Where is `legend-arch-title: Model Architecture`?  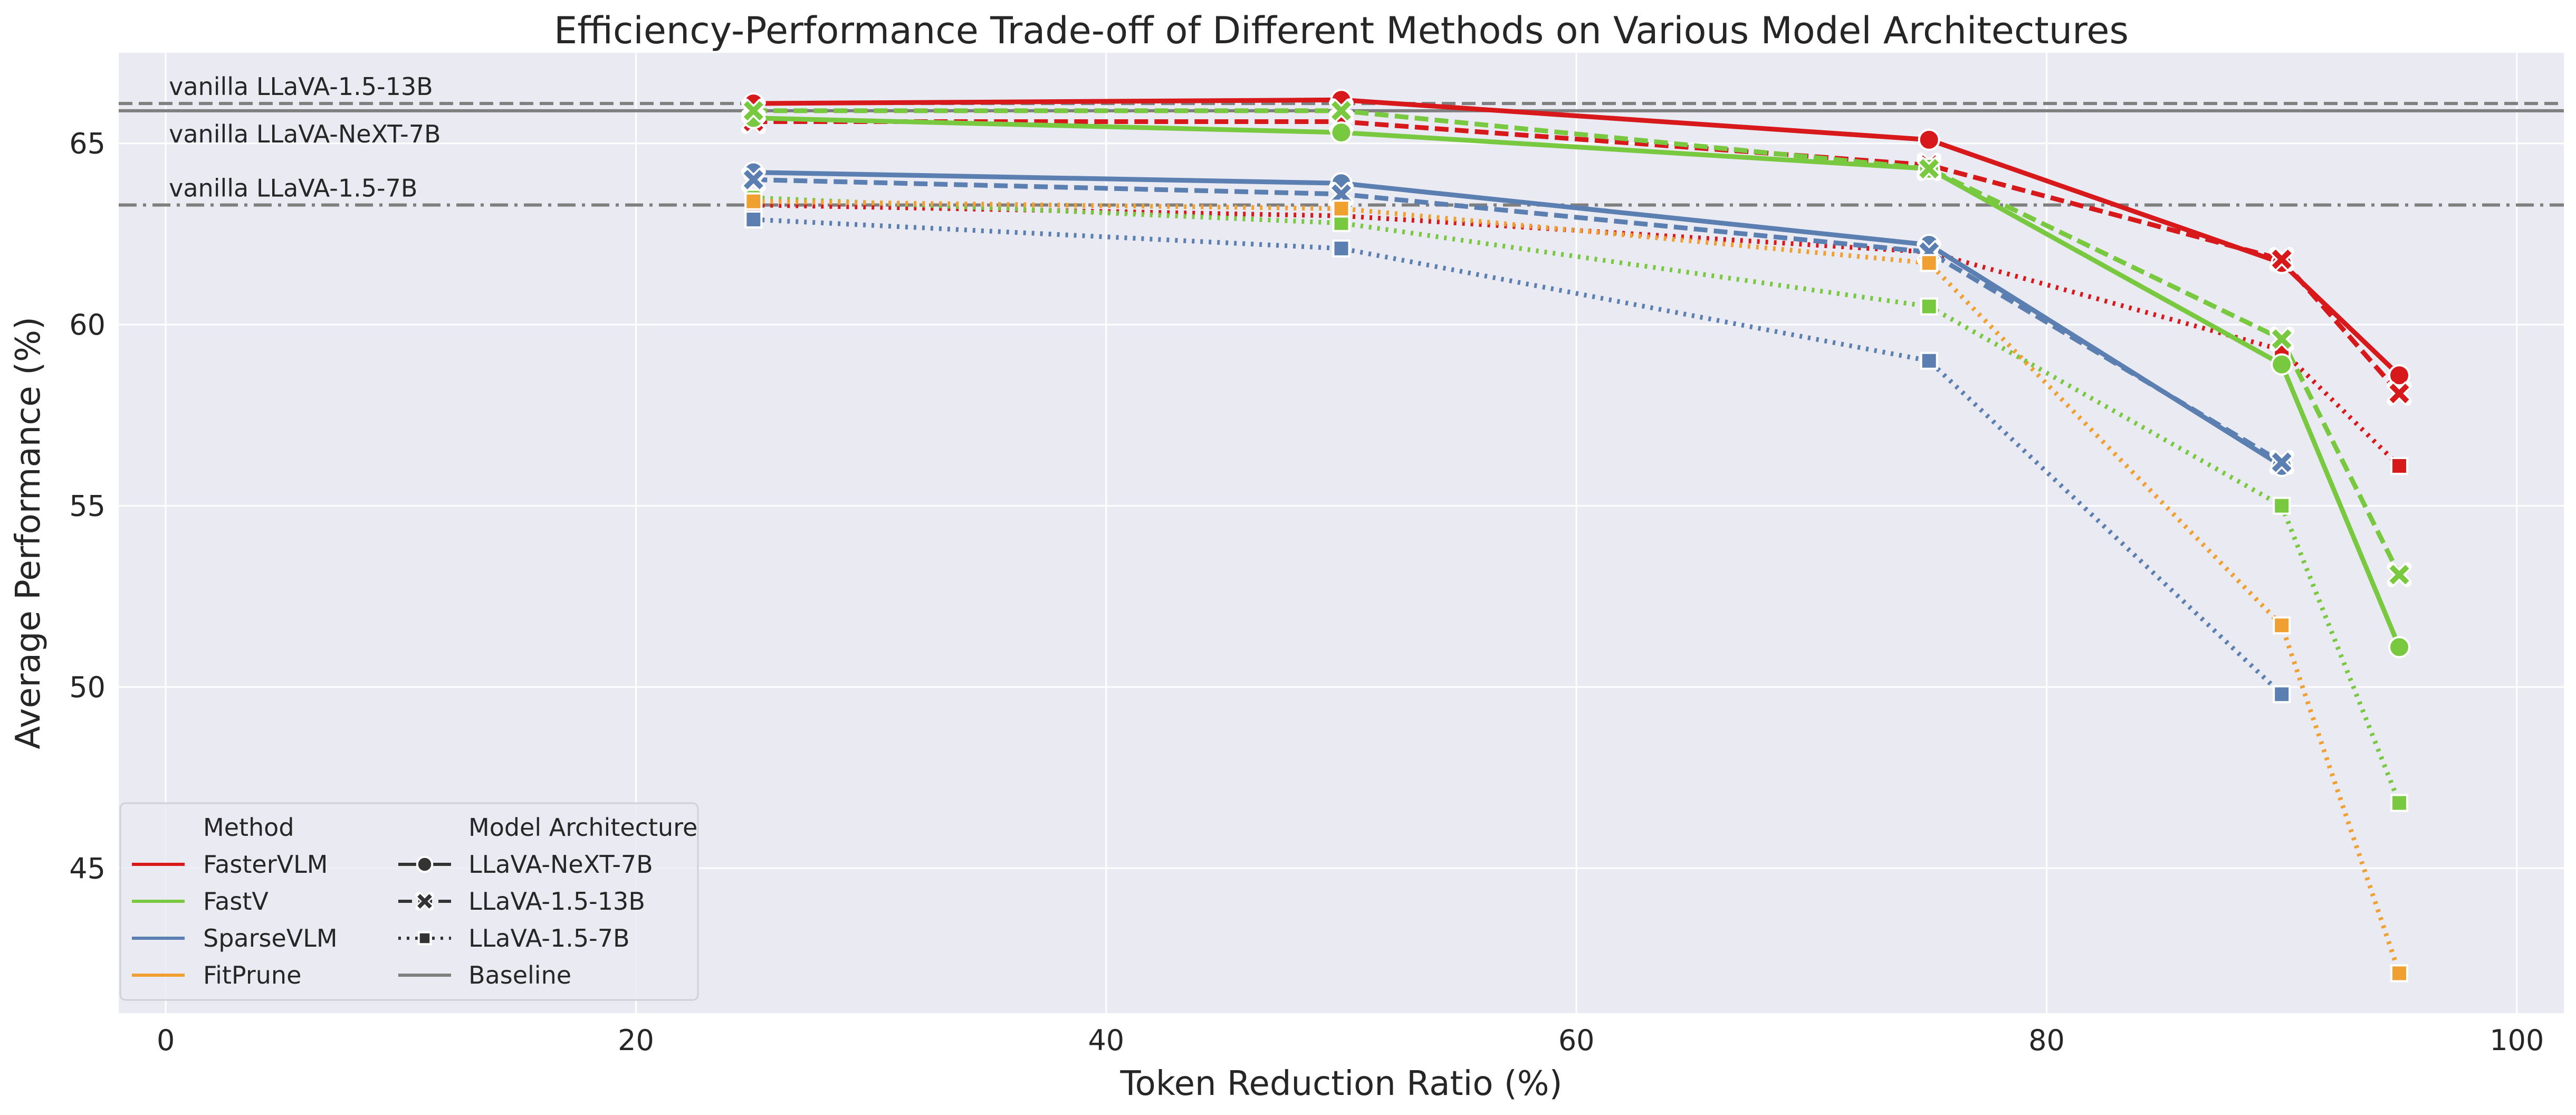 legend-arch-title: Model Architecture is located at coordinates (582, 827).